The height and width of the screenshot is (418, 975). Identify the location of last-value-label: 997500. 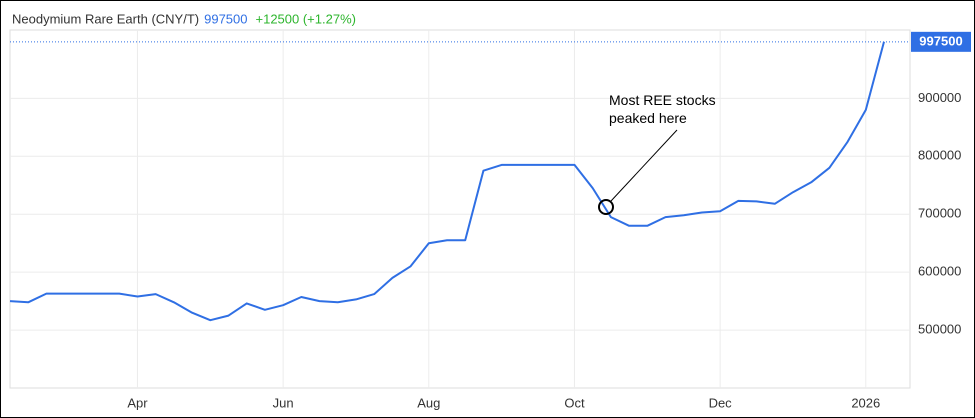
(940, 40).